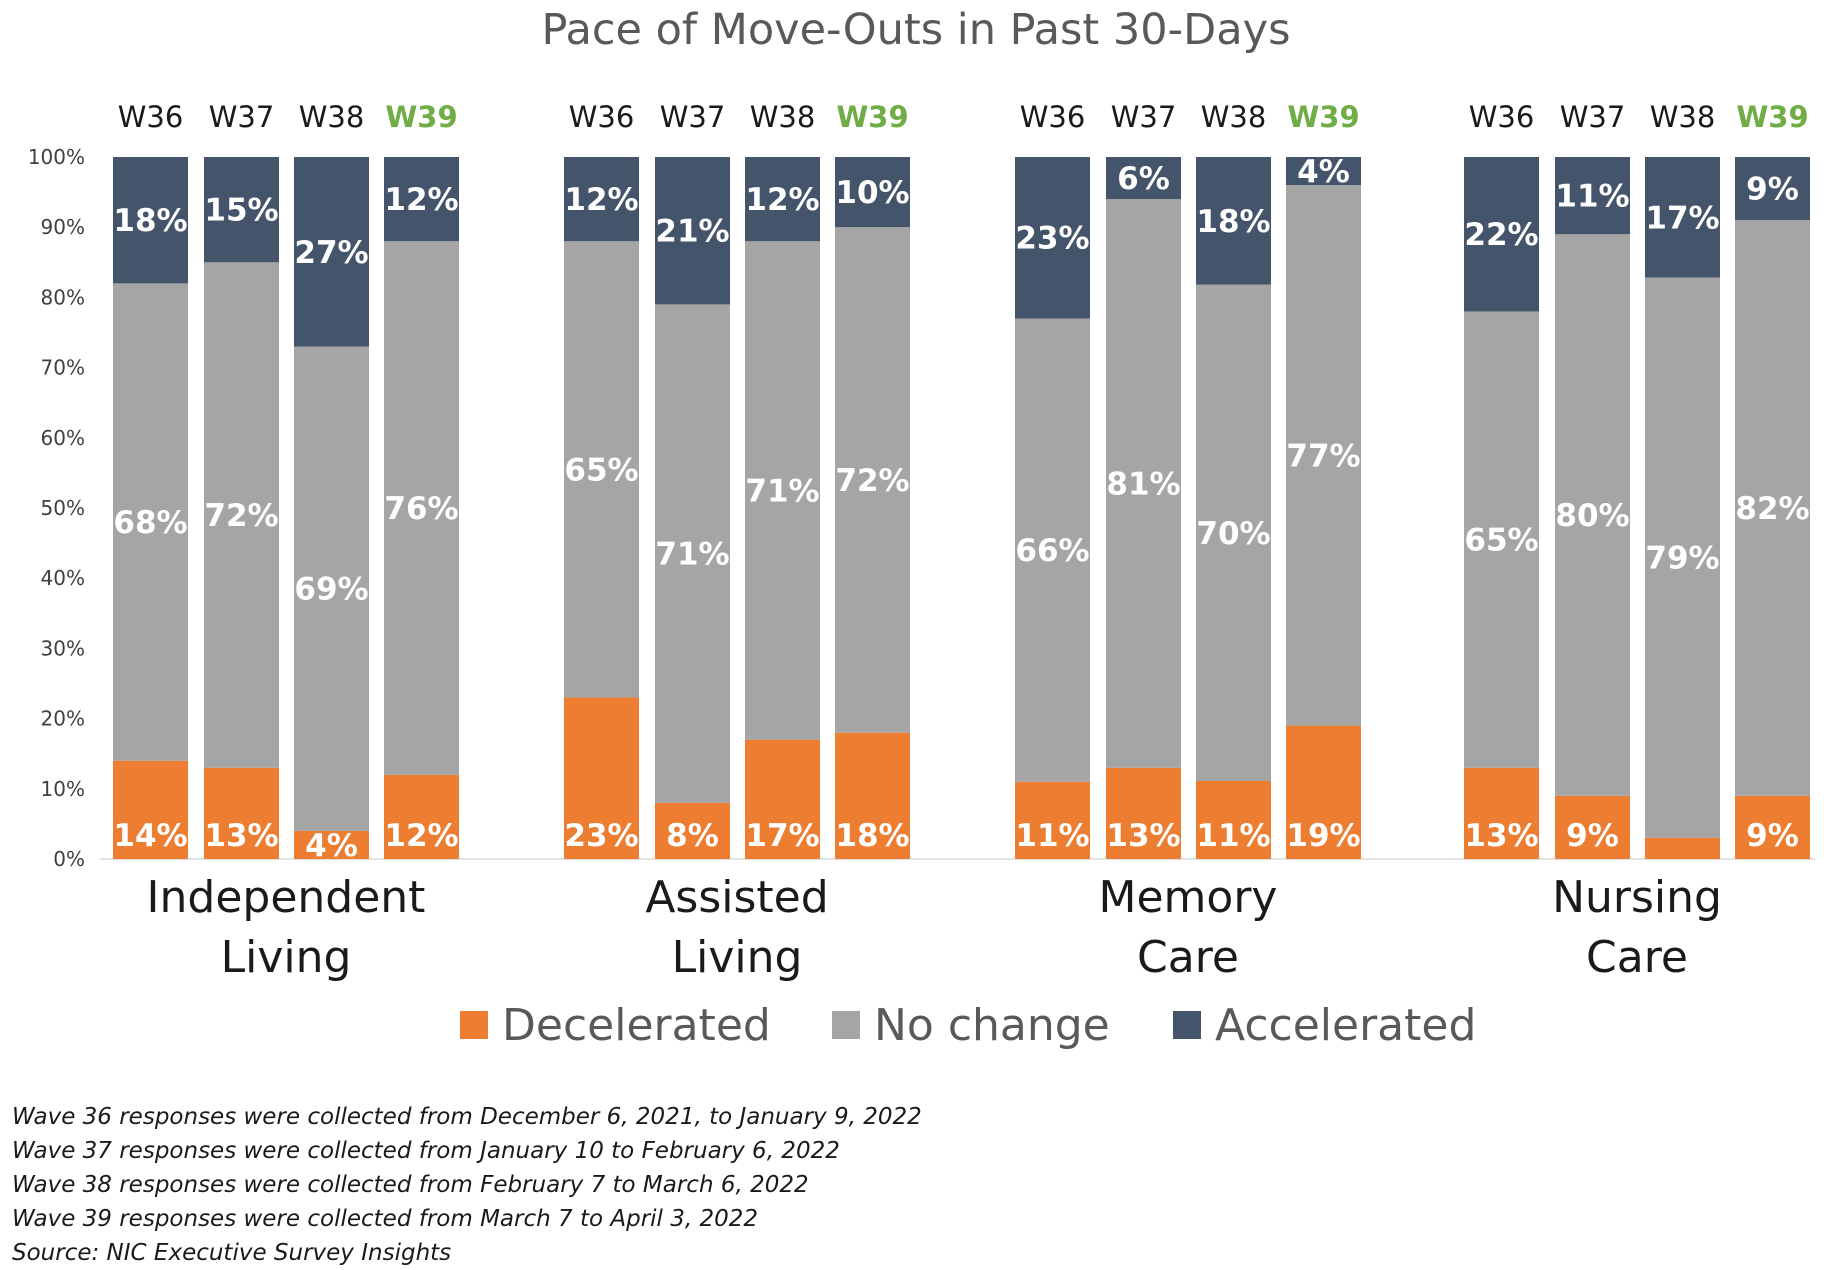  What do you see at coordinates (232, 1253) in the screenshot?
I see `footnote-source: Source: NIC Executive Survey Insights` at bounding box center [232, 1253].